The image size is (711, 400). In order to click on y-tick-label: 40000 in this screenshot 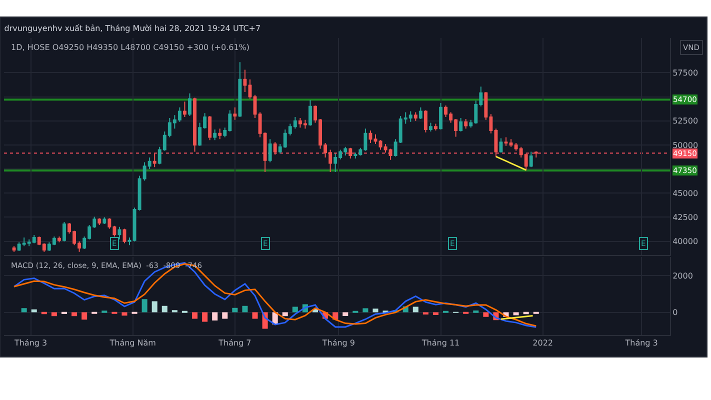, I will do `click(685, 241)`.